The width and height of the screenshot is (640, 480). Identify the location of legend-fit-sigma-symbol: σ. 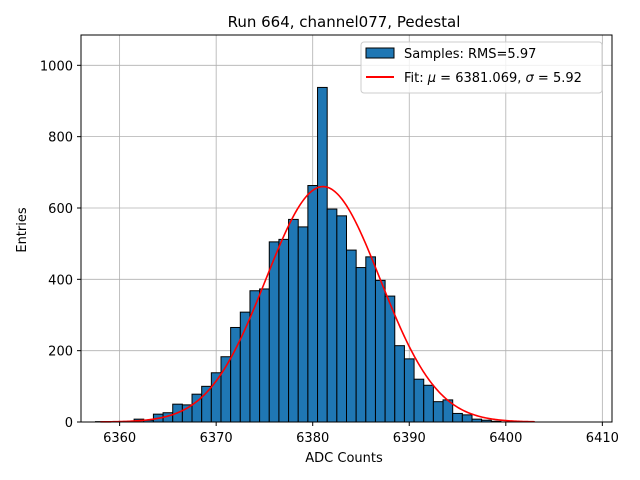
(530, 78).